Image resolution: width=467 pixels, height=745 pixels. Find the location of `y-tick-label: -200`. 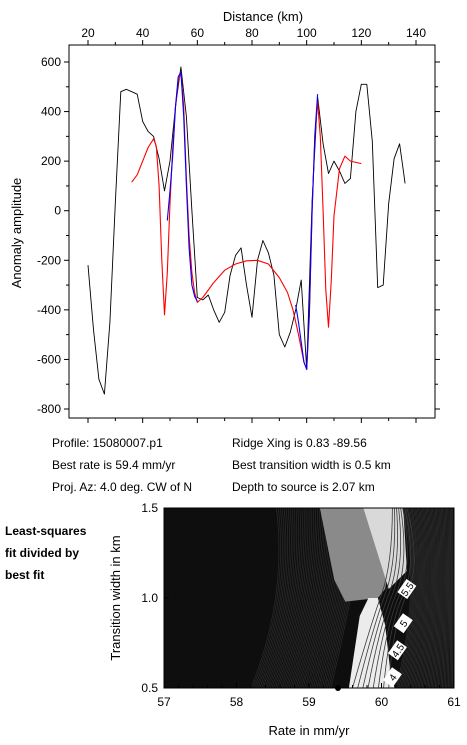

y-tick-label: -200 is located at coordinates (49, 260).